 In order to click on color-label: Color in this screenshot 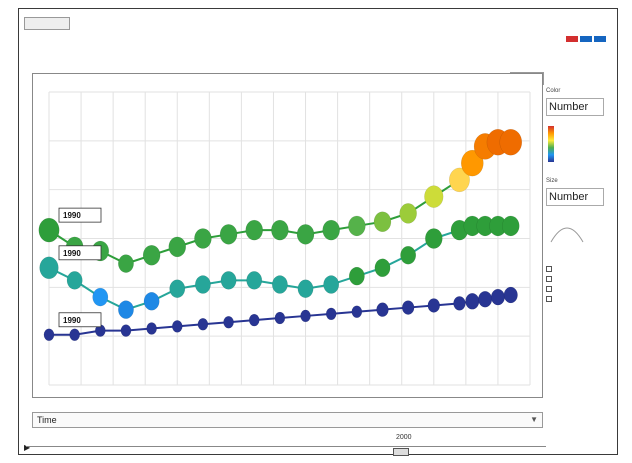, I will do `click(553, 91)`.